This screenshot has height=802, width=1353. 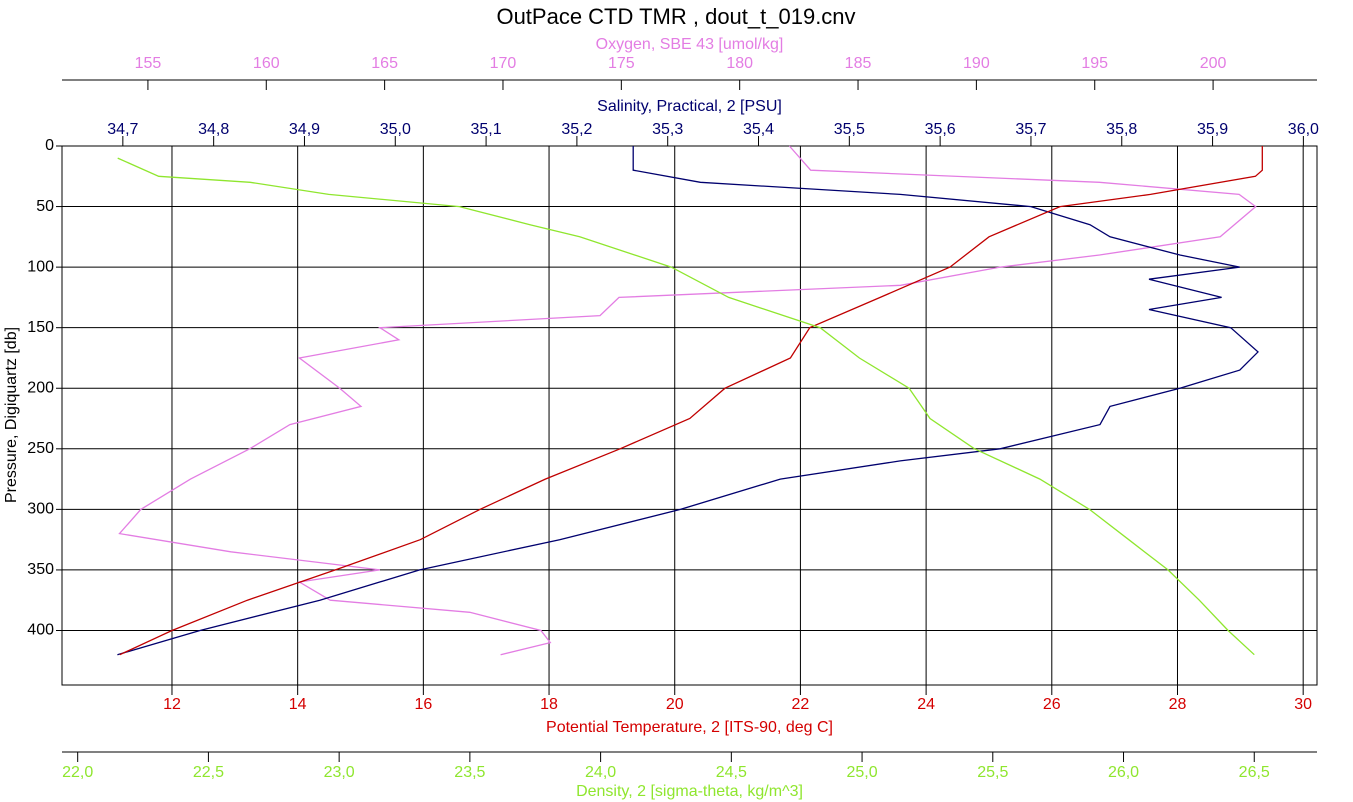 I want to click on axis-label: Salinity, Practical, 2 [PSU], so click(x=689, y=106).